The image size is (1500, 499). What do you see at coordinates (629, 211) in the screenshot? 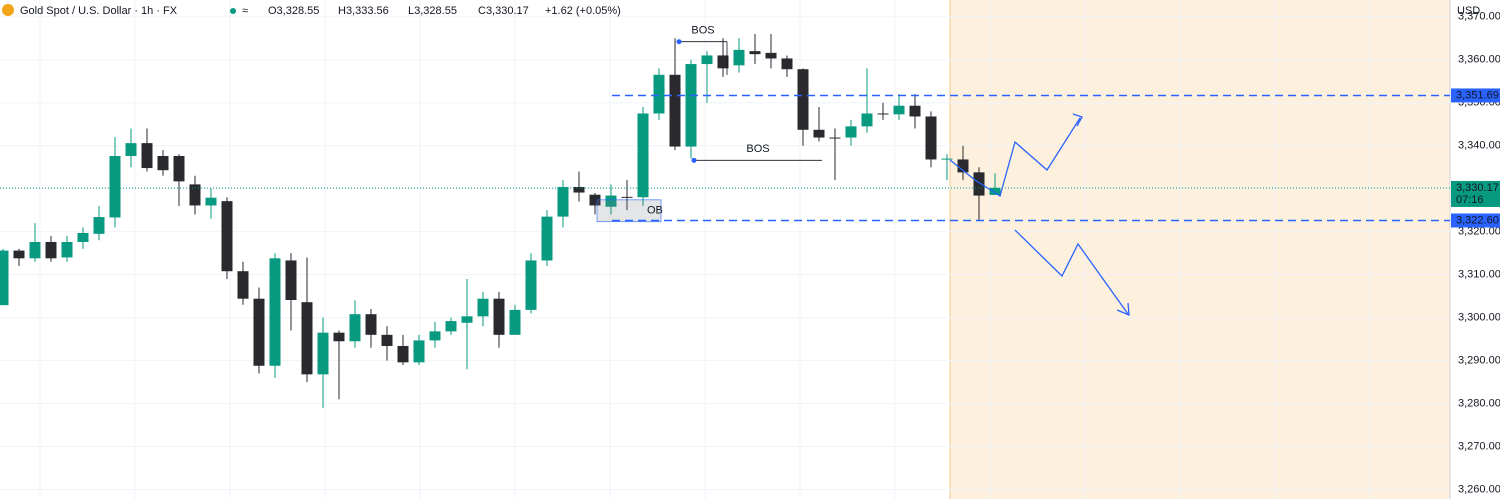
I see `order-block` at bounding box center [629, 211].